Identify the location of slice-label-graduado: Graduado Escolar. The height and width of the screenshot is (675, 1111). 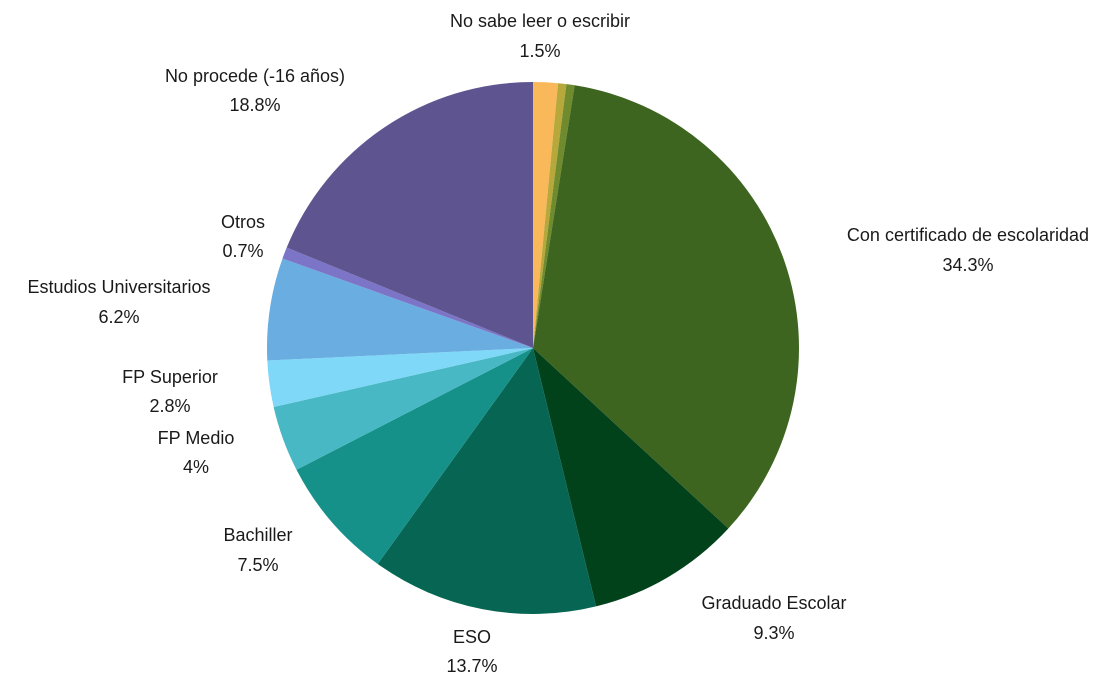
(773, 603).